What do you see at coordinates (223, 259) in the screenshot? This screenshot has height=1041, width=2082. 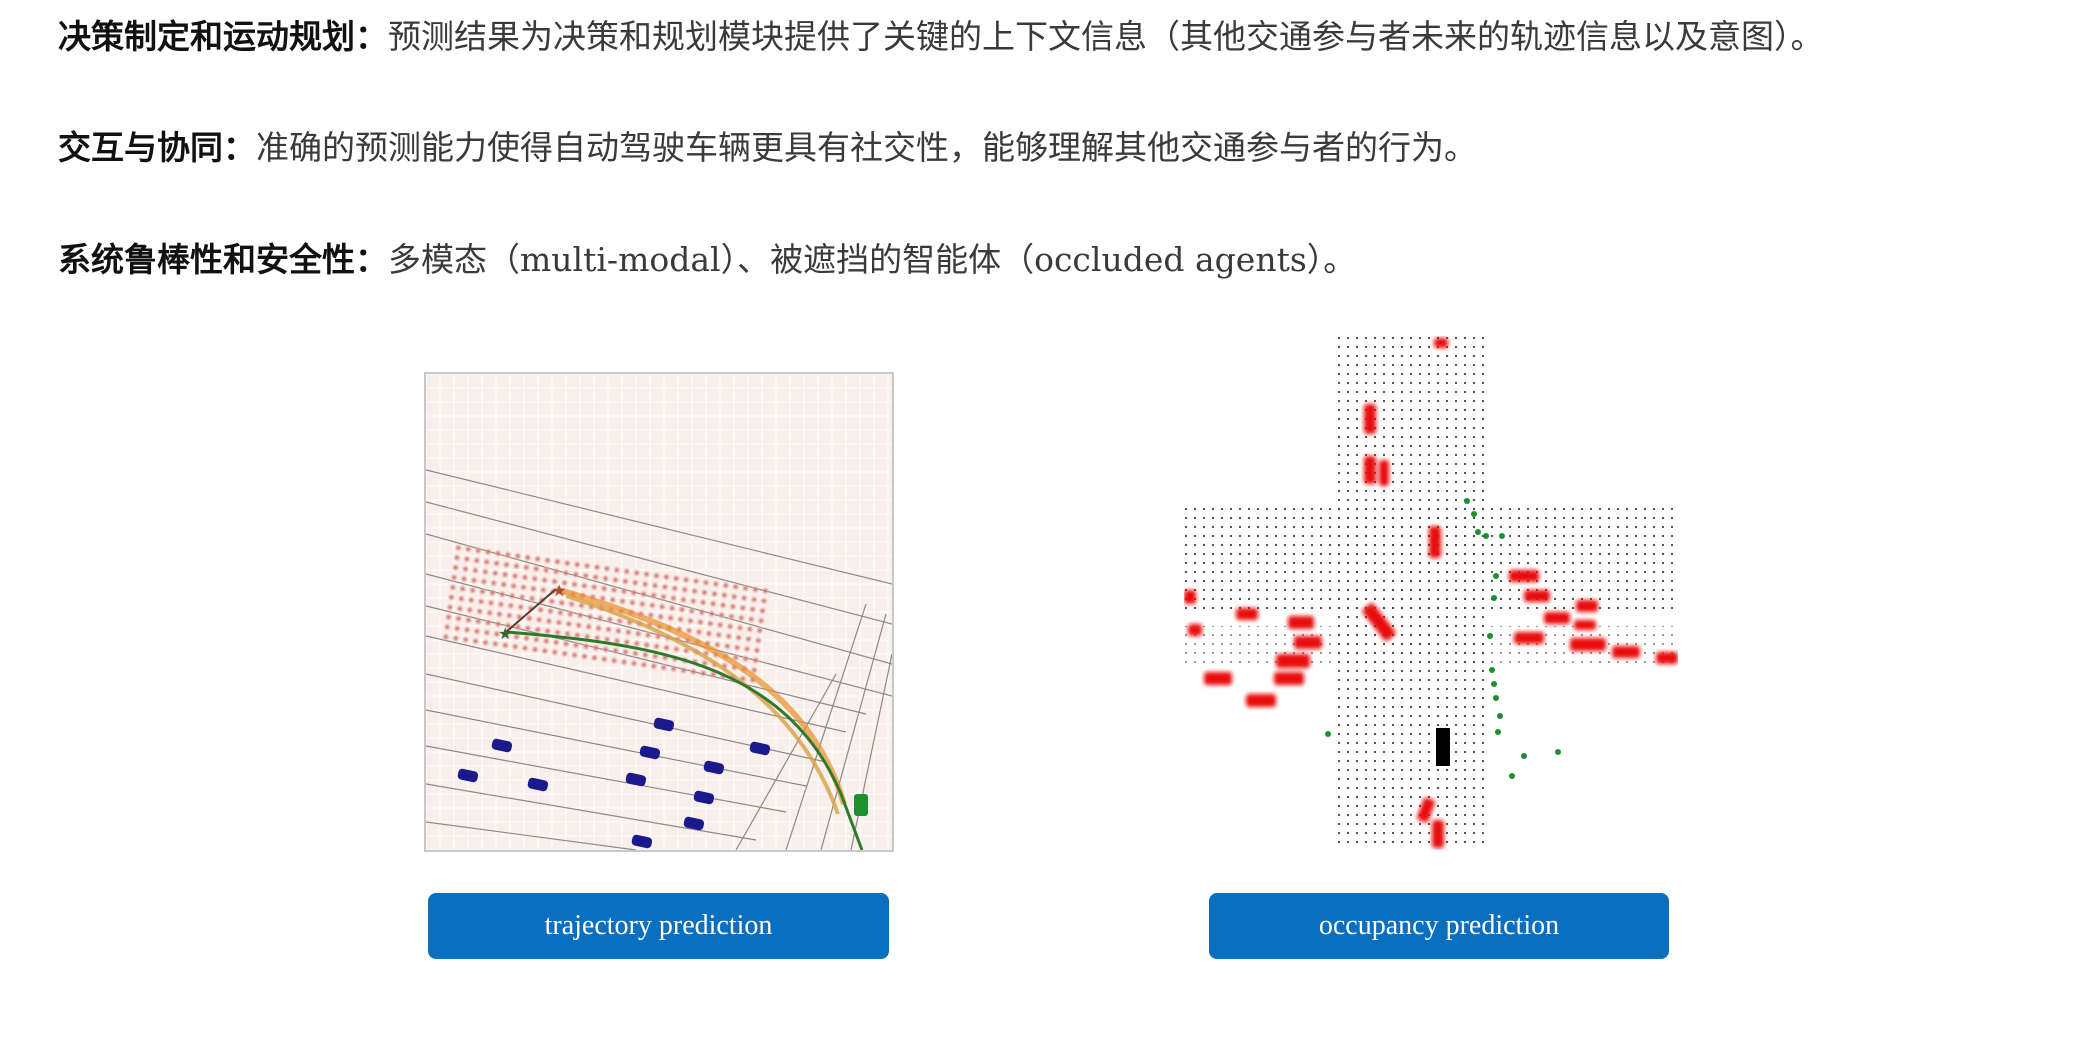 I see `paragraph-label: 系统鲁棒性和安全性：` at bounding box center [223, 259].